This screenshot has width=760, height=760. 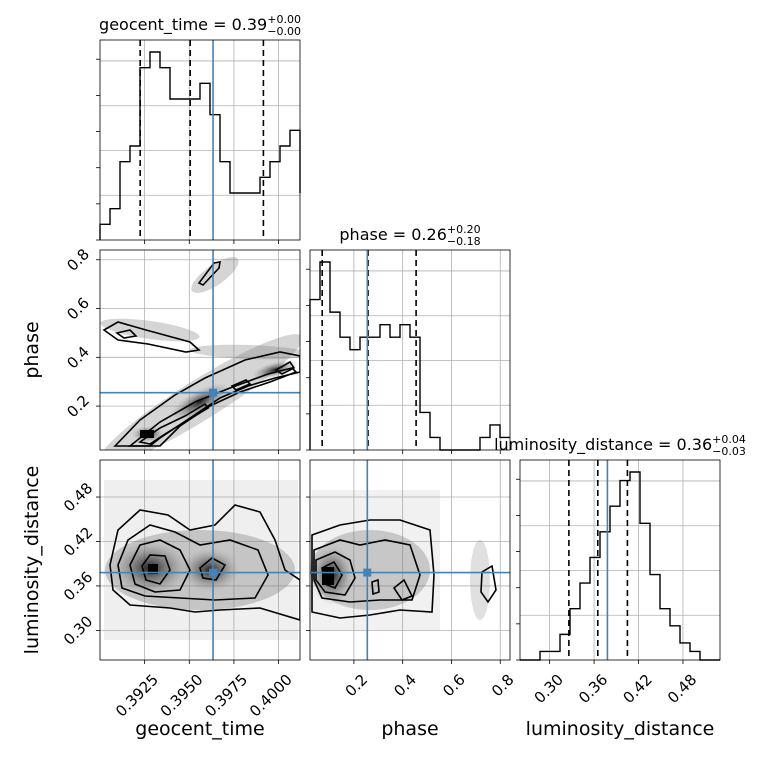 I want to click on title-plus: +0.04, so click(x=729, y=439).